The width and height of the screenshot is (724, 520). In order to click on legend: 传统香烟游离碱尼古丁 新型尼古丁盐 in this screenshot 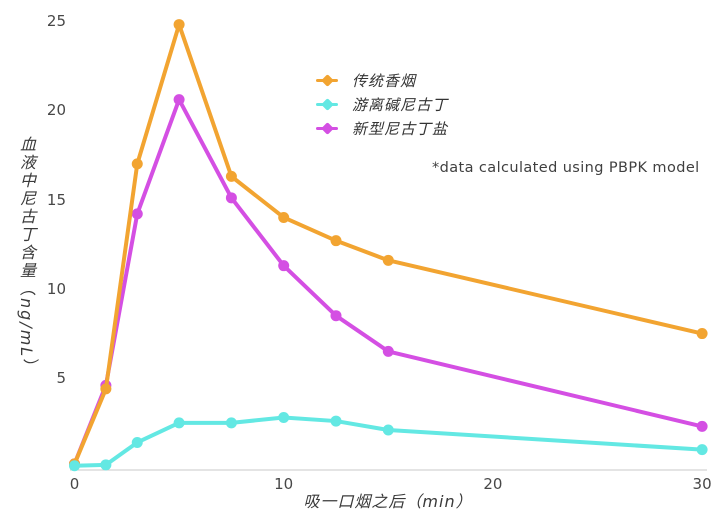, I will do `click(382, 108)`.